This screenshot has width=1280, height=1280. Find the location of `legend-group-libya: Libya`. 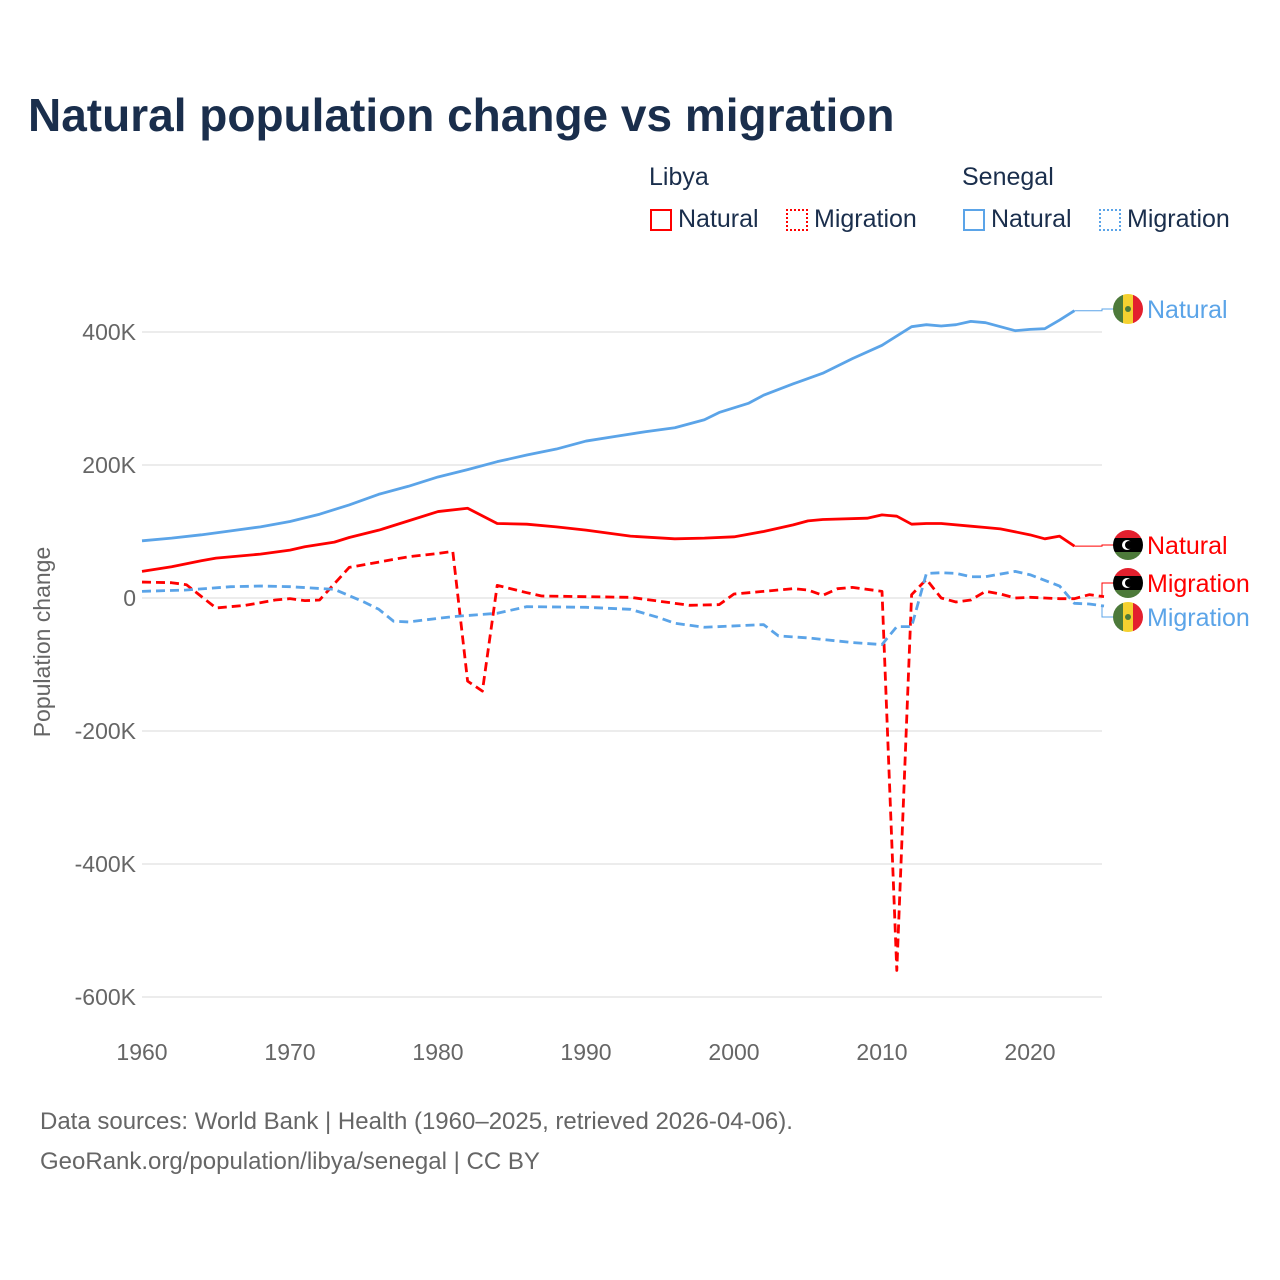

legend-group-libya: Libya is located at coordinates (679, 177).